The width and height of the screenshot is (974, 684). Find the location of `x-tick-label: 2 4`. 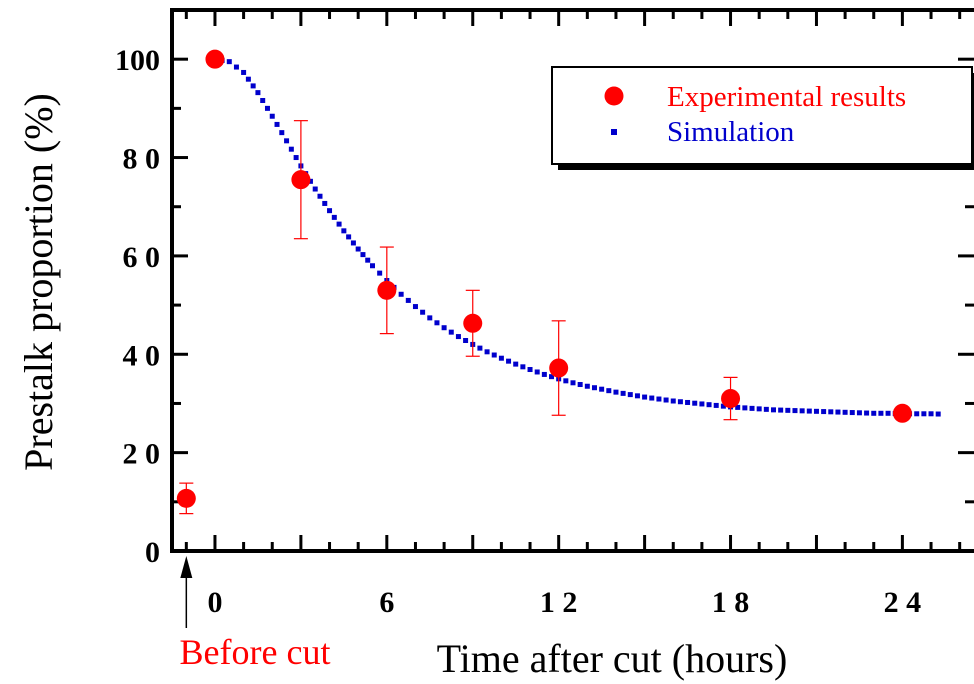

x-tick-label: 2 4 is located at coordinates (903, 602).